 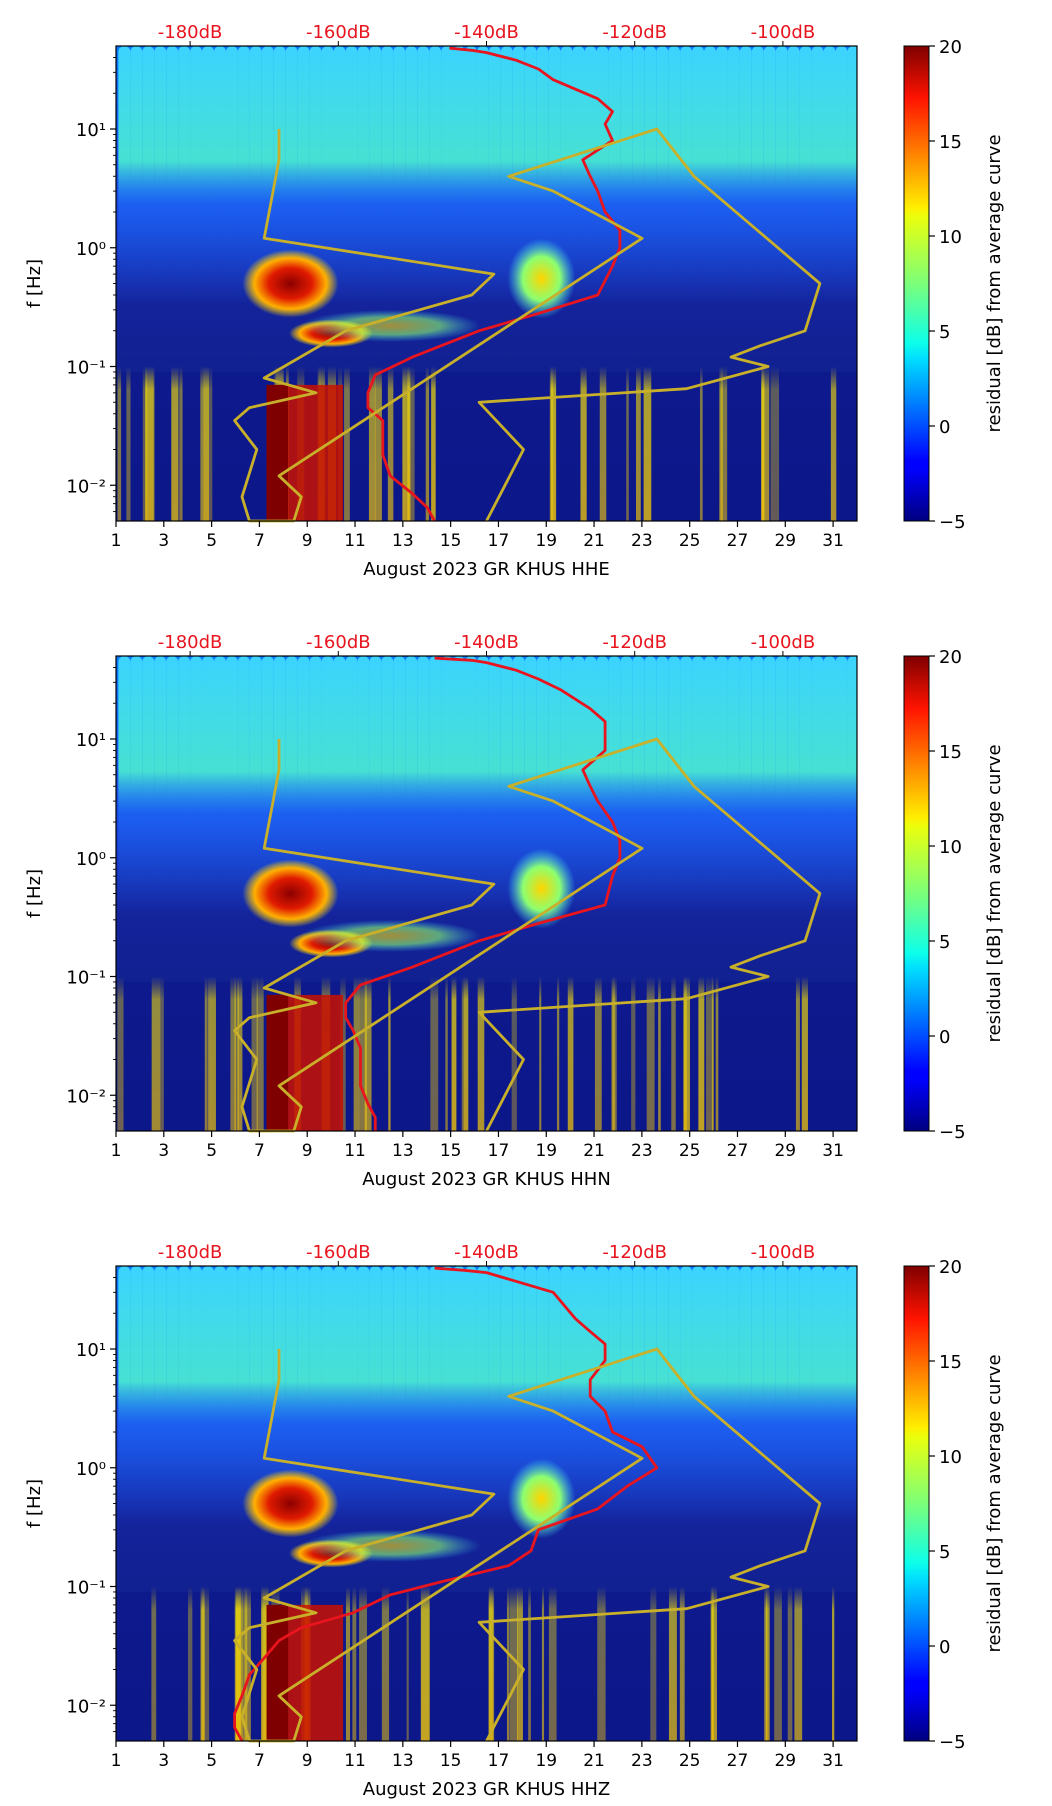 What do you see at coordinates (634, 642) in the screenshot?
I see `top-db-label: -120dB` at bounding box center [634, 642].